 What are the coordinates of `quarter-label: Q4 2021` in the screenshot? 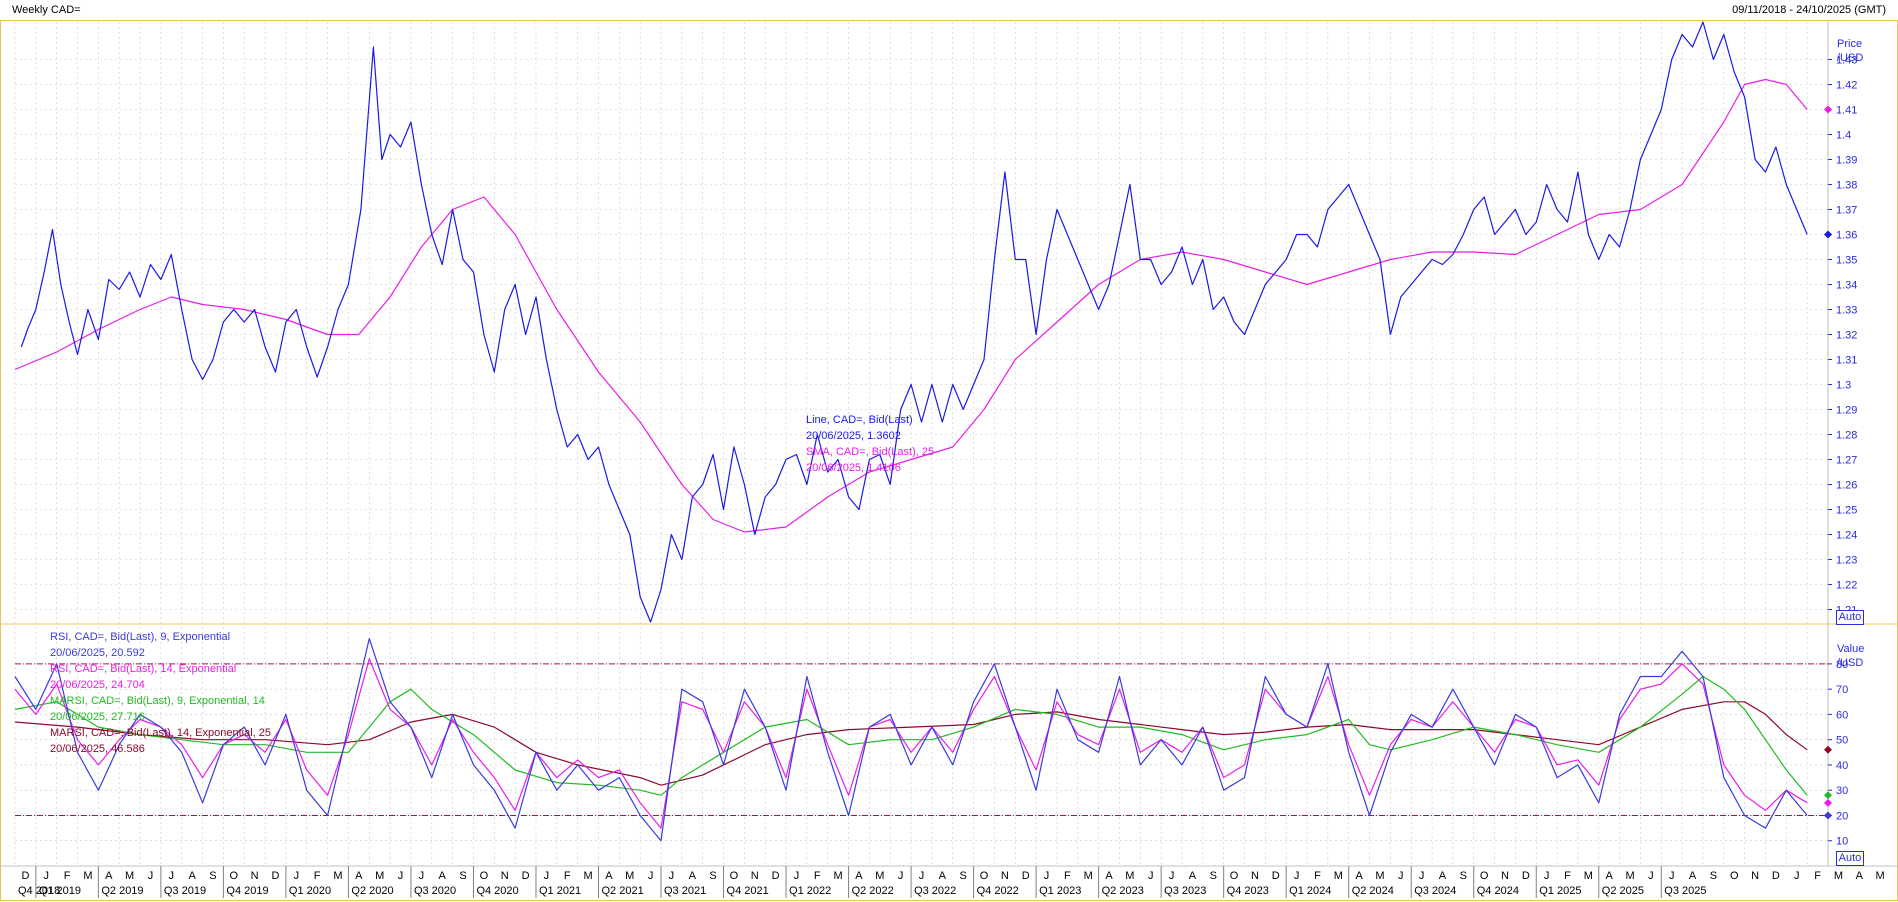 It's located at (748, 891).